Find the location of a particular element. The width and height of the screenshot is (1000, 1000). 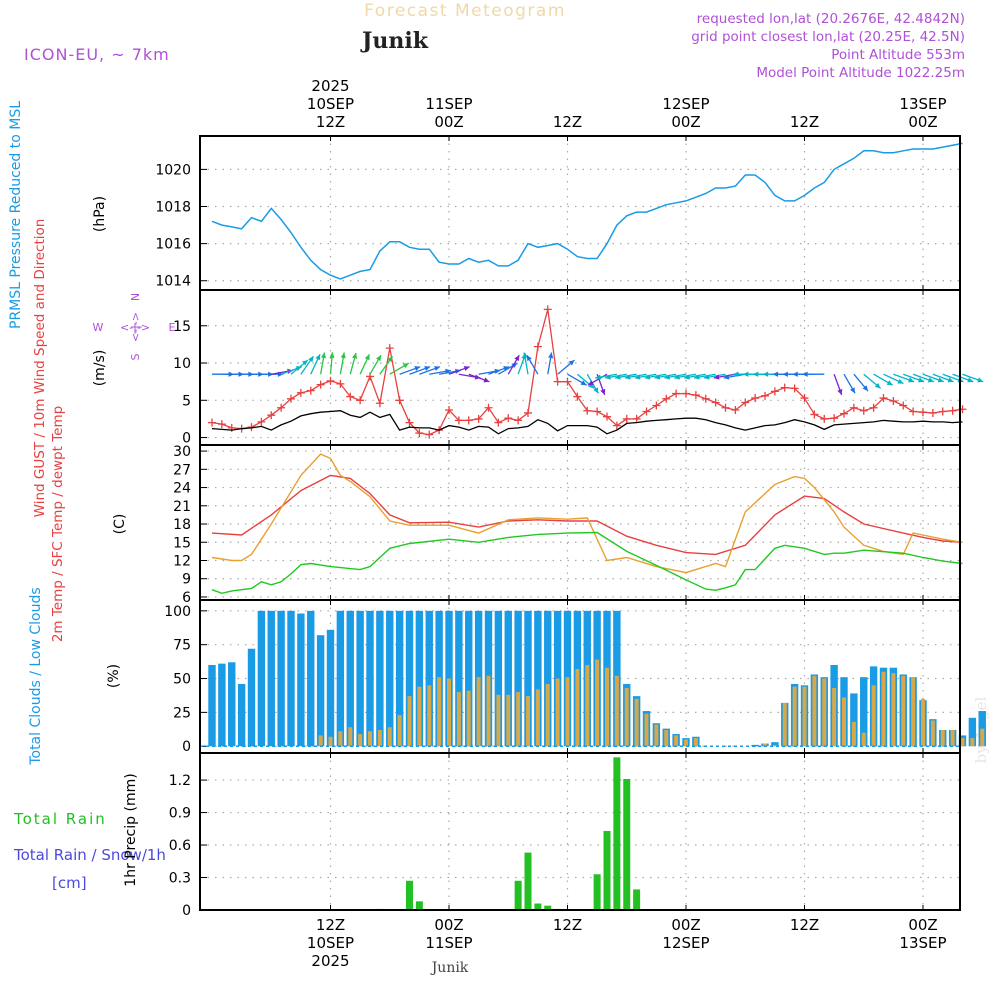

top-time-label: 11SEP is located at coordinates (448, 104).